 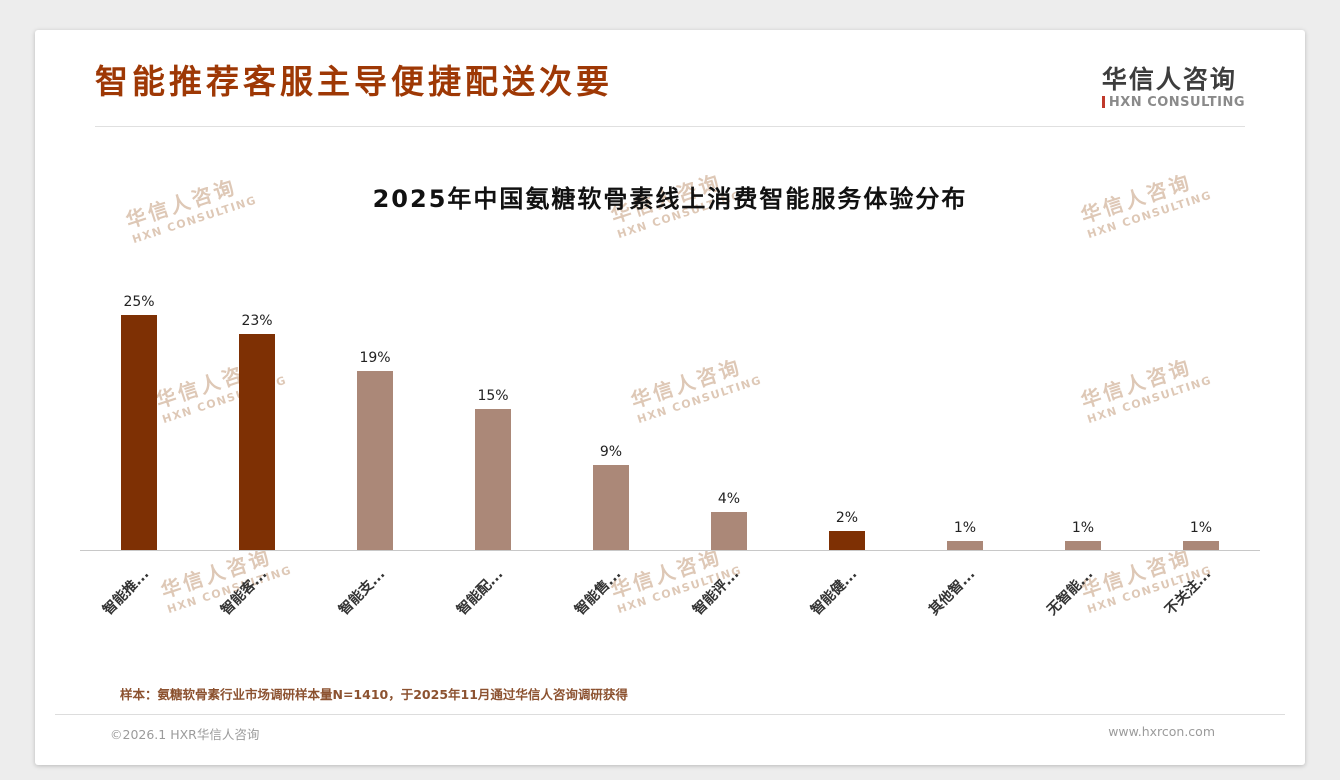 What do you see at coordinates (139, 301) in the screenshot?
I see `bar-value-label: 25%` at bounding box center [139, 301].